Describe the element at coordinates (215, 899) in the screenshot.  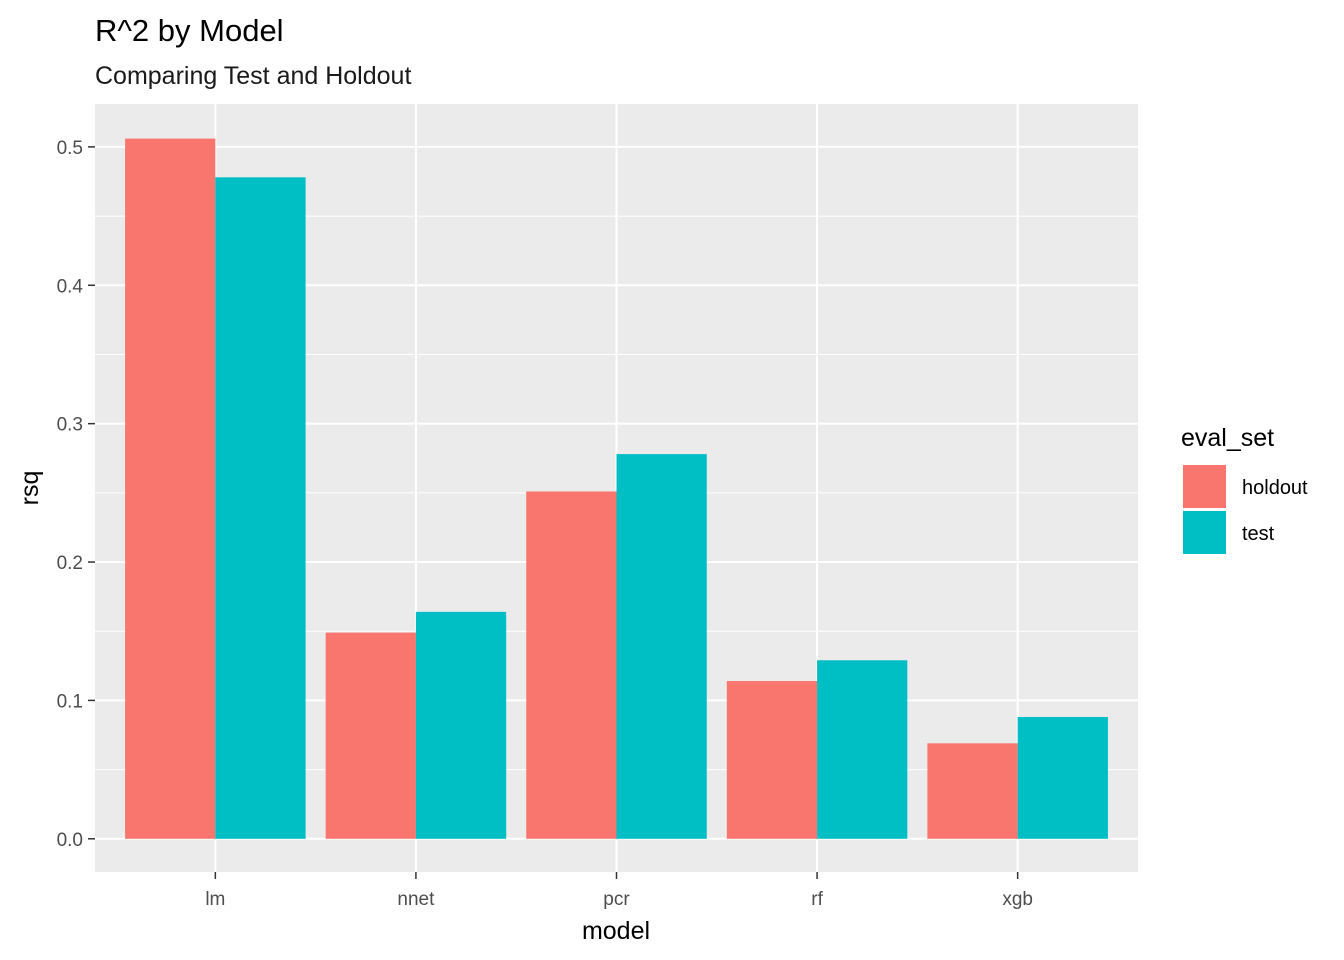
I see `x-tick-label-lm: lm` at that location.